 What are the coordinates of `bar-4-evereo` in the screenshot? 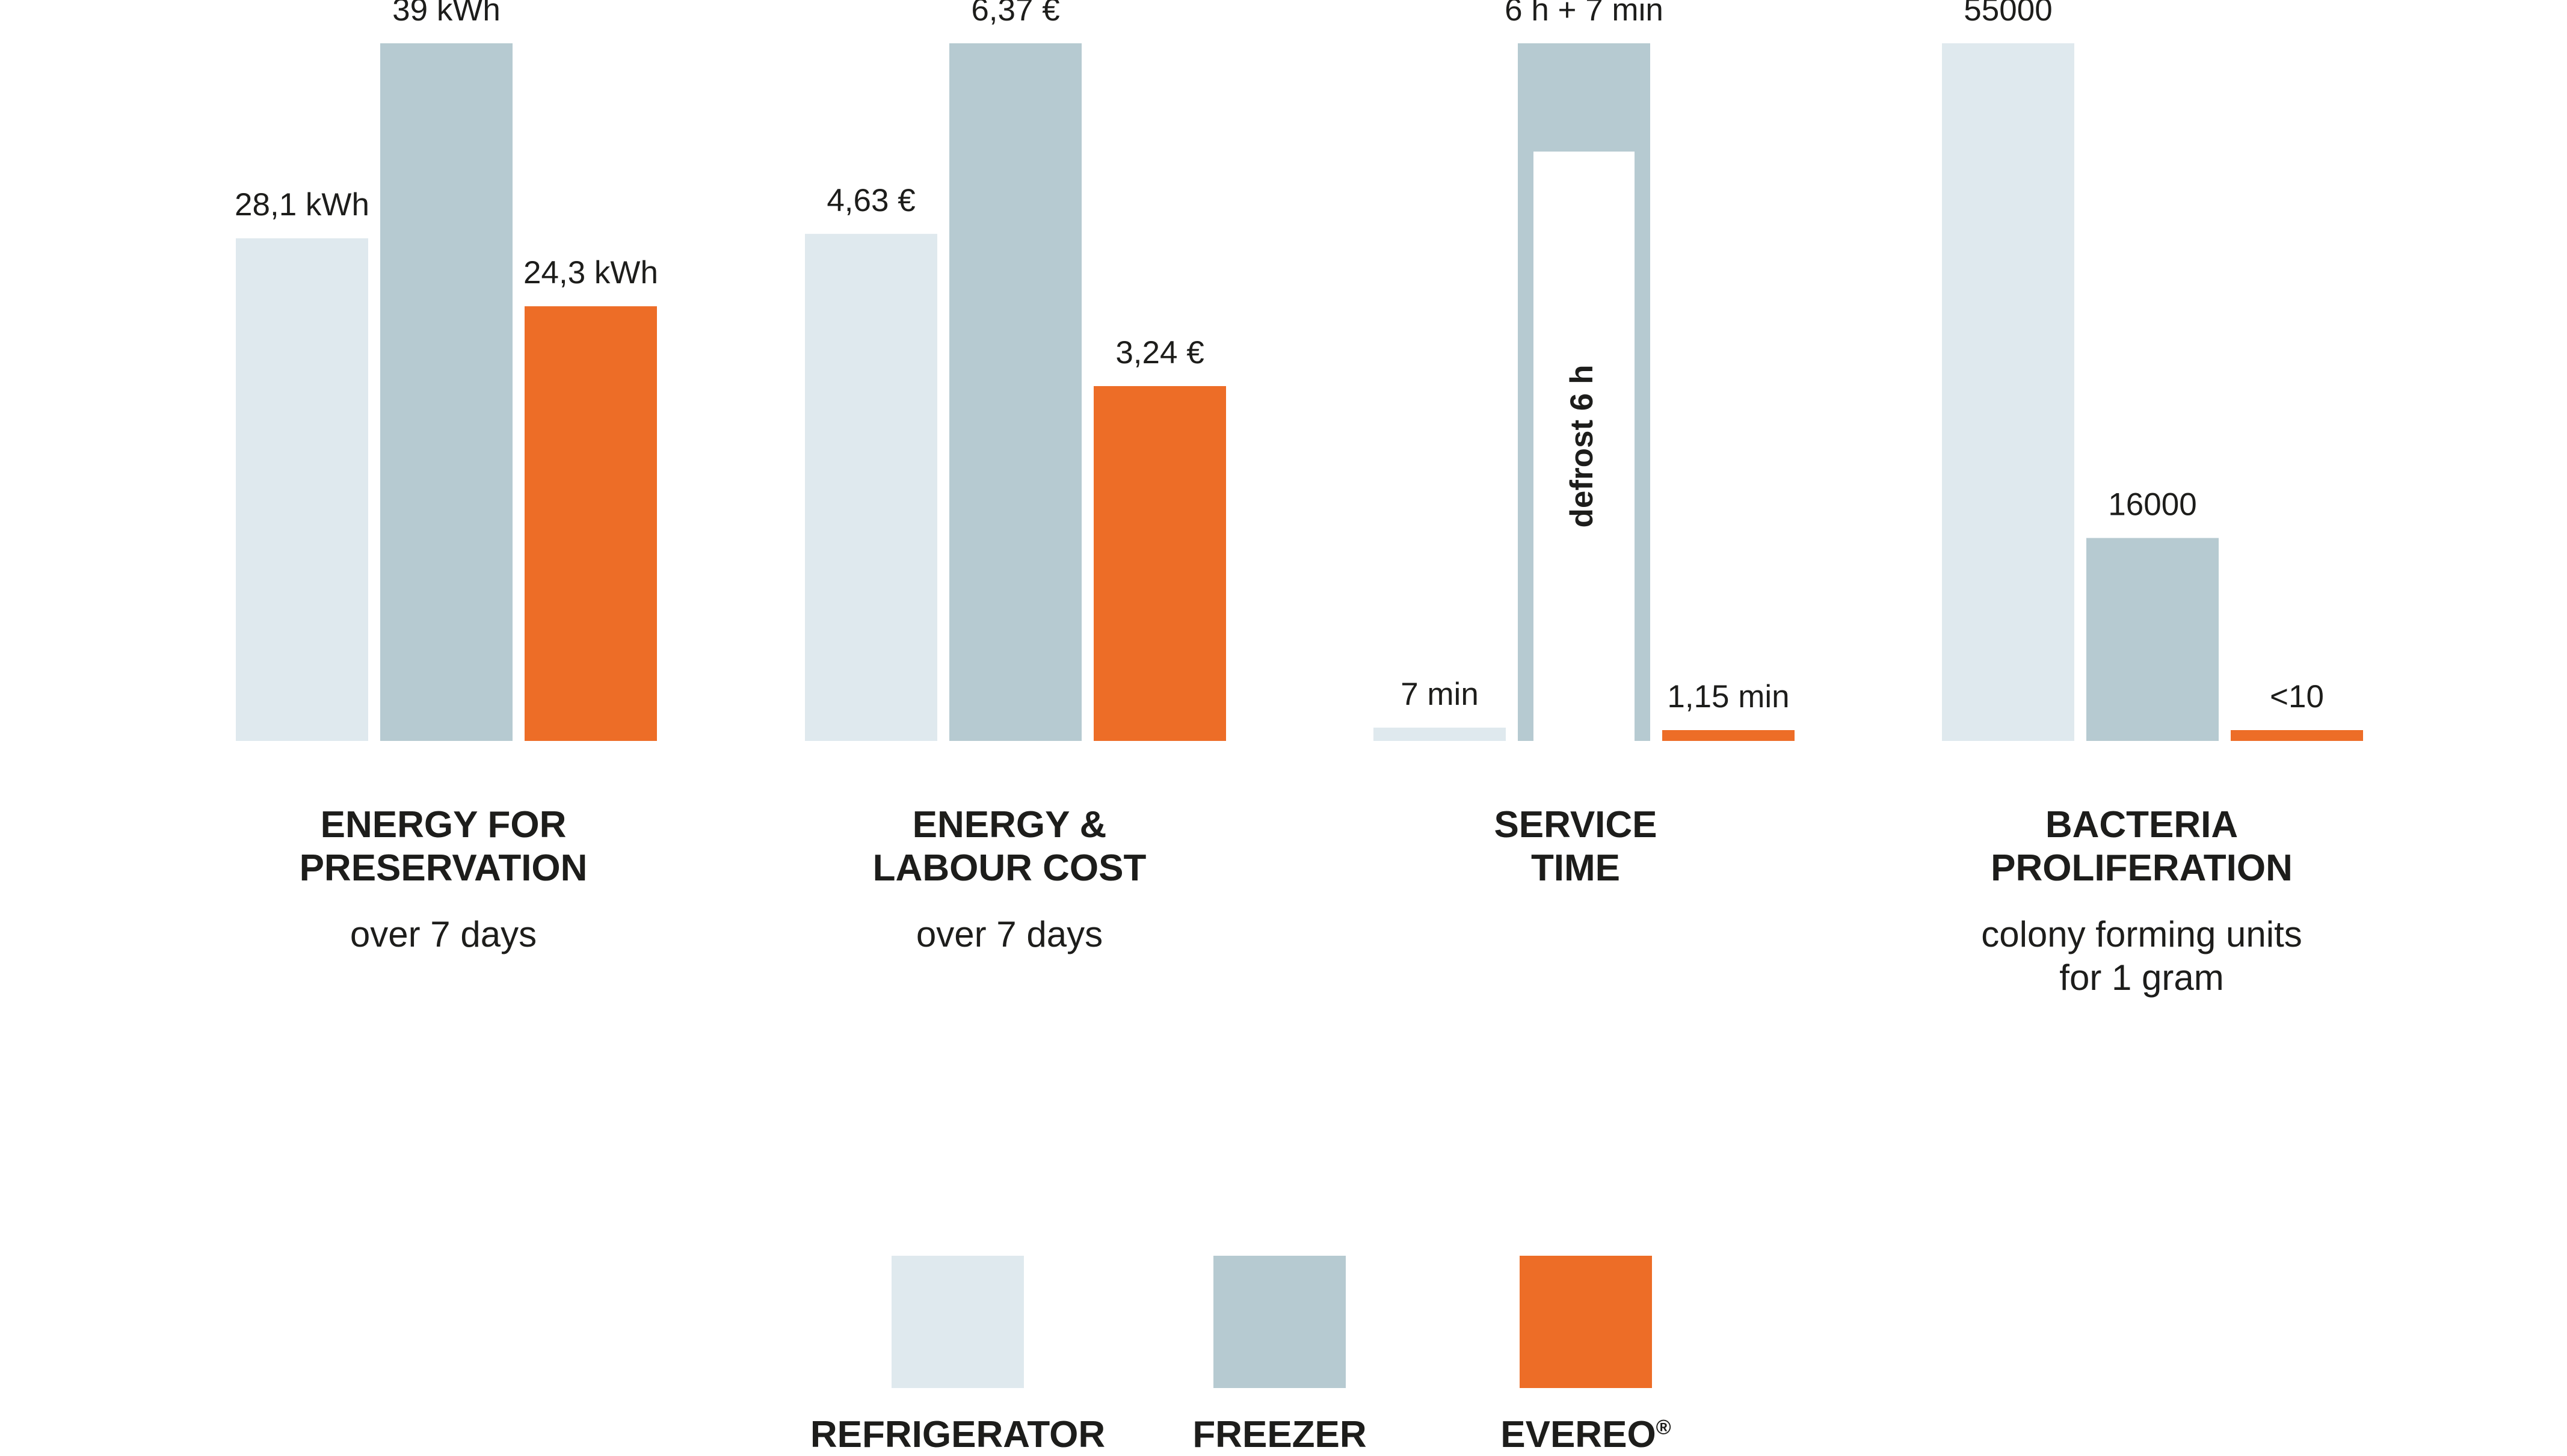 It's located at (2297, 735).